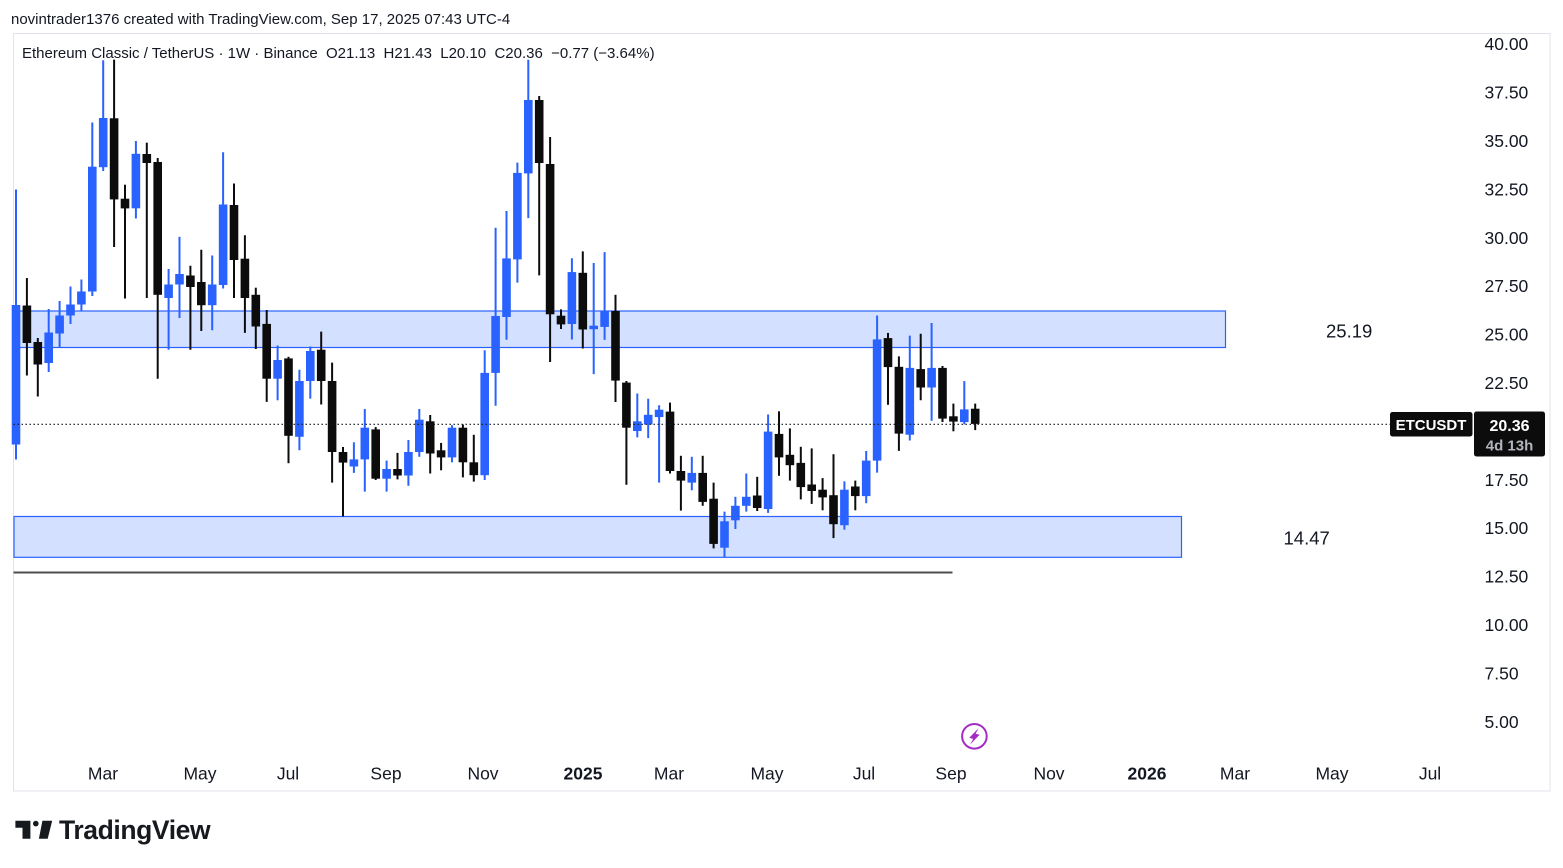  Describe the element at coordinates (1431, 425) in the screenshot. I see `svg-text: ETCUSDT` at that location.